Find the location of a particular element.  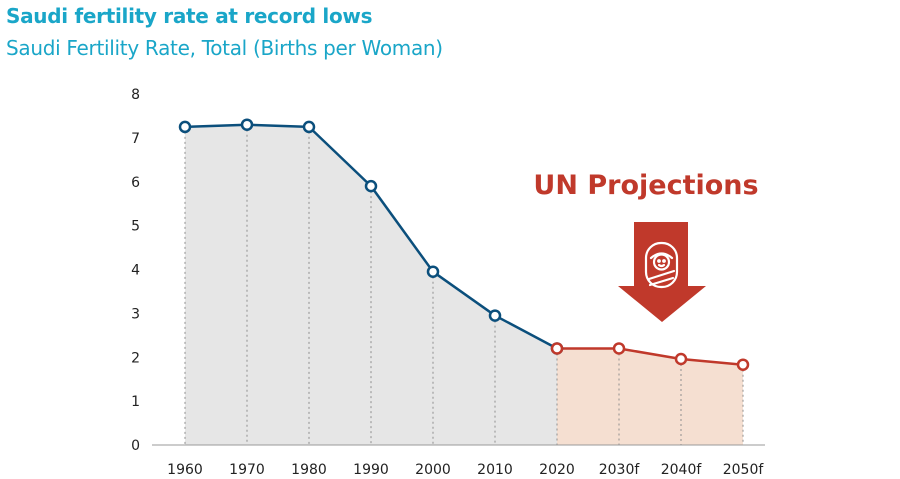

x-tick-label-5: 2010 is located at coordinates (495, 470).